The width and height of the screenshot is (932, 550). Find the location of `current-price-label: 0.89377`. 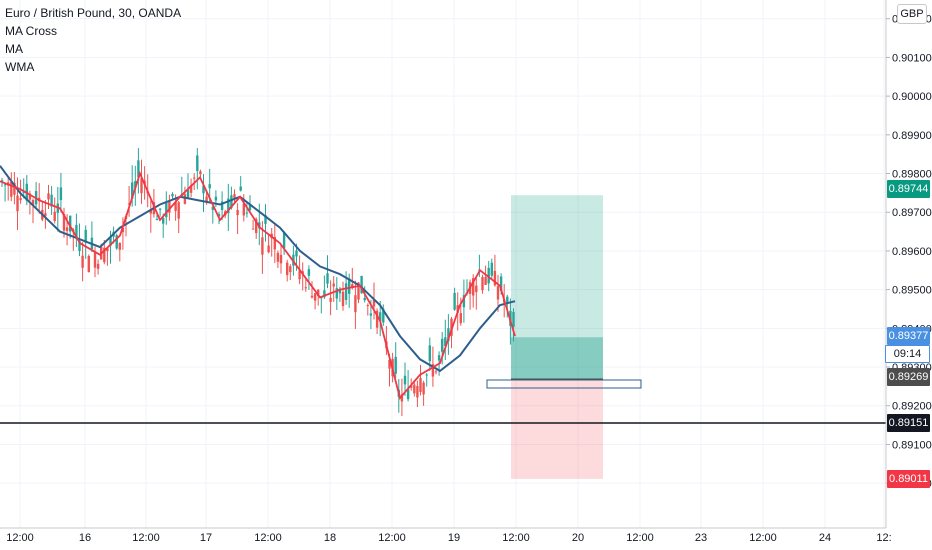

current-price-label: 0.89377 is located at coordinates (908, 336).